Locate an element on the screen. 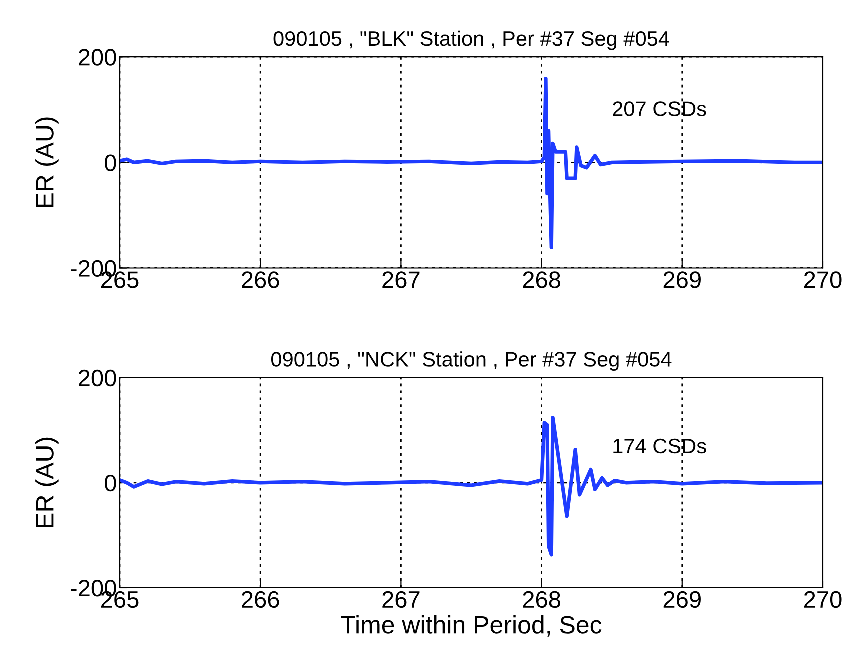 This screenshot has height=664, width=848. chart-title: 090105 , "NCK" Station , Per #37 Seg #054 is located at coordinates (472, 362).